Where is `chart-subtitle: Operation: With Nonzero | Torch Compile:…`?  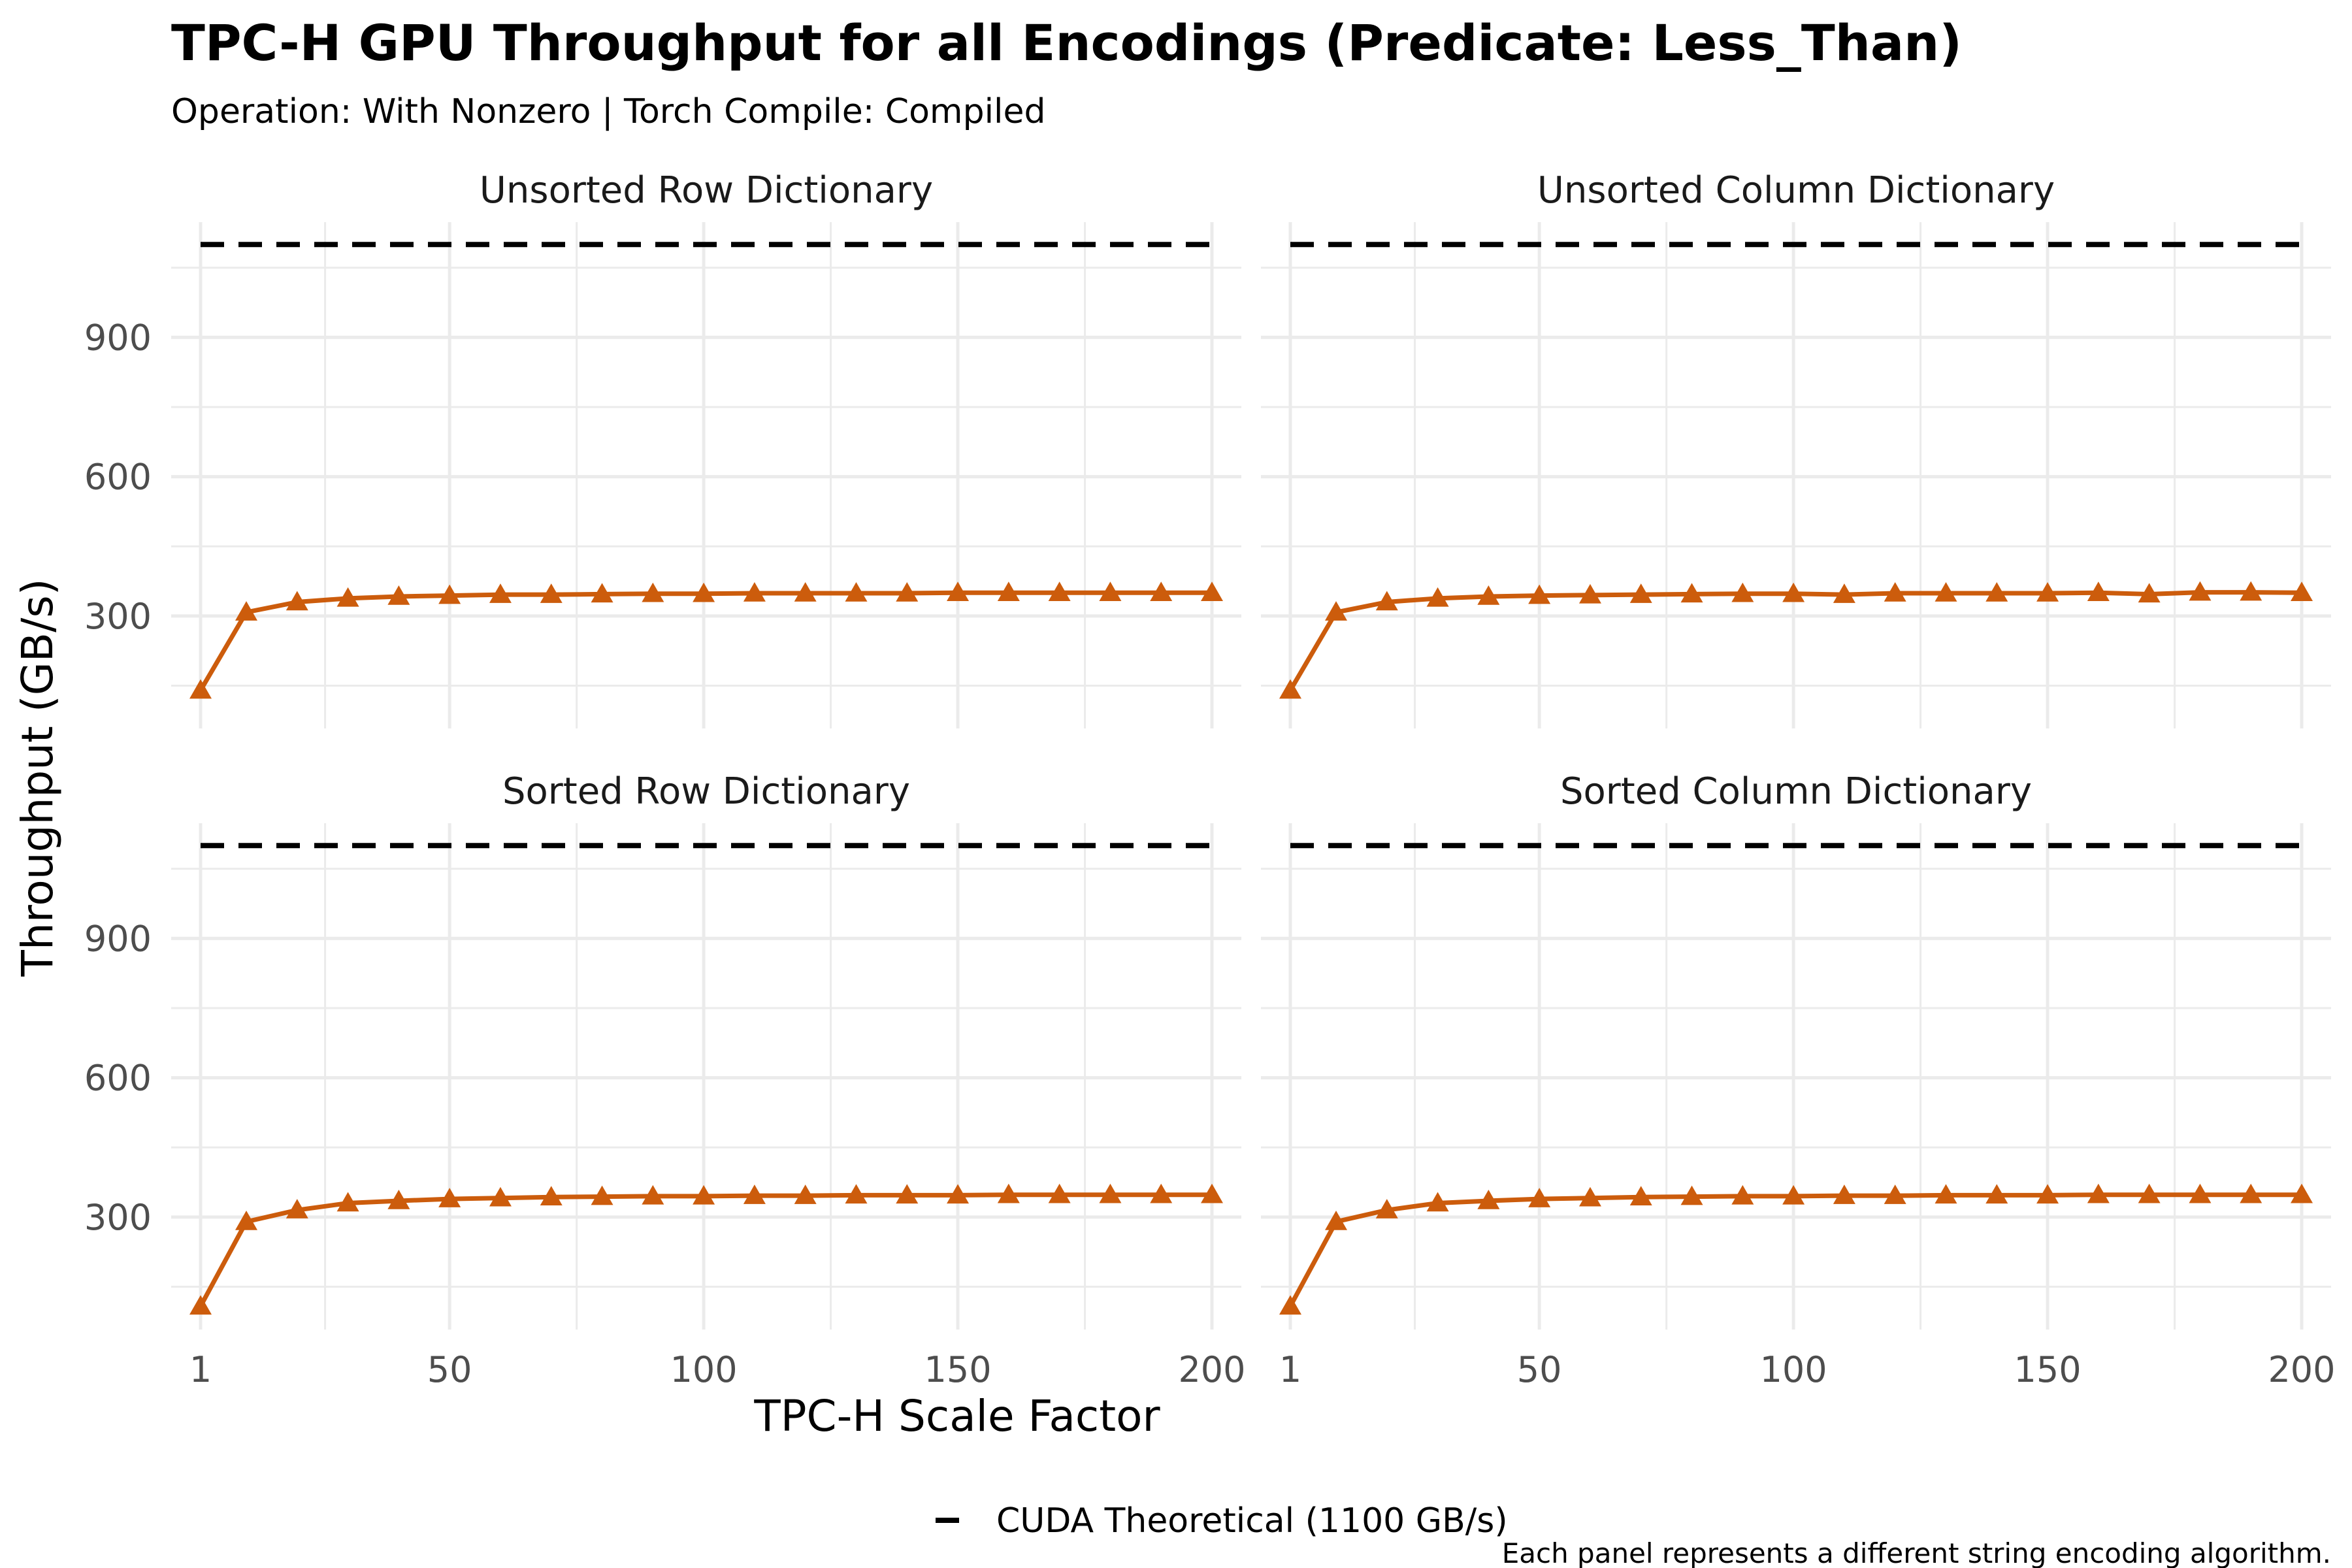
chart-subtitle: Operation: With Nonzero | Torch Compile:… is located at coordinates (608, 111).